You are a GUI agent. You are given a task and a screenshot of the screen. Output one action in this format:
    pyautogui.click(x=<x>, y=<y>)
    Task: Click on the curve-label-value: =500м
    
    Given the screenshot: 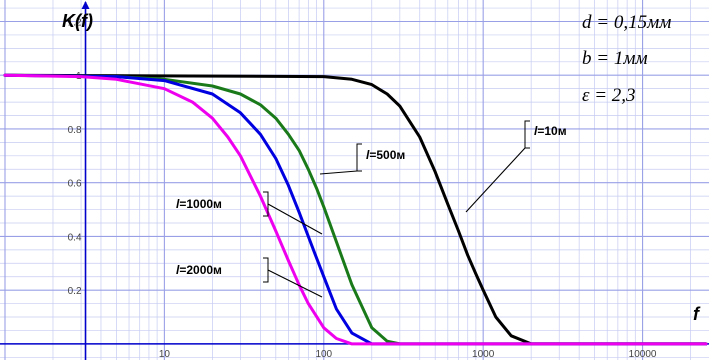 What is the action you would take?
    pyautogui.click(x=387, y=155)
    